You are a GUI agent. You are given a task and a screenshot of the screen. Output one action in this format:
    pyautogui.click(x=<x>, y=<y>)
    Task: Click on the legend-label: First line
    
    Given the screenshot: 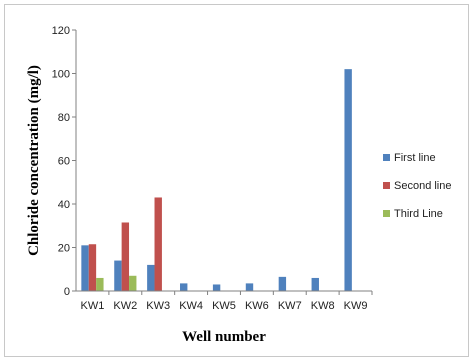 What is the action you would take?
    pyautogui.click(x=415, y=158)
    